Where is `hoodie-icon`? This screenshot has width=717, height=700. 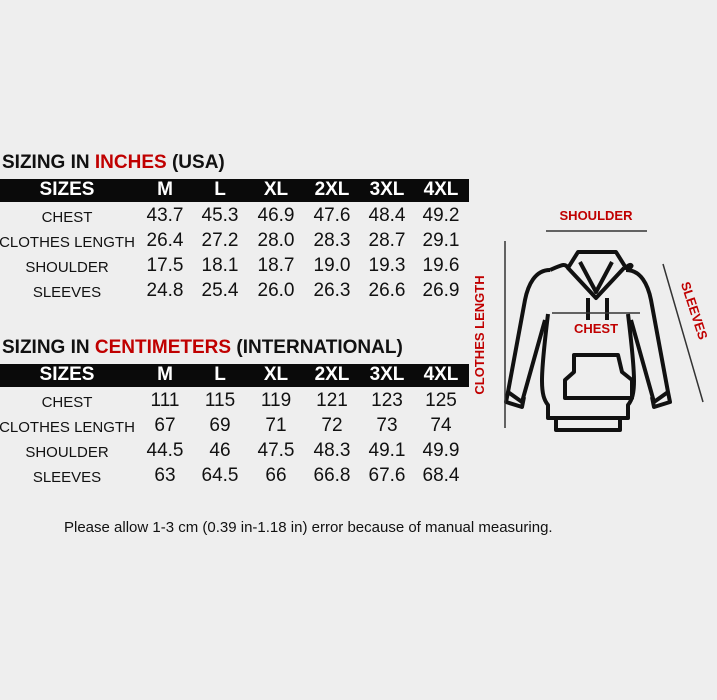
hoodie-icon is located at coordinates (588, 341).